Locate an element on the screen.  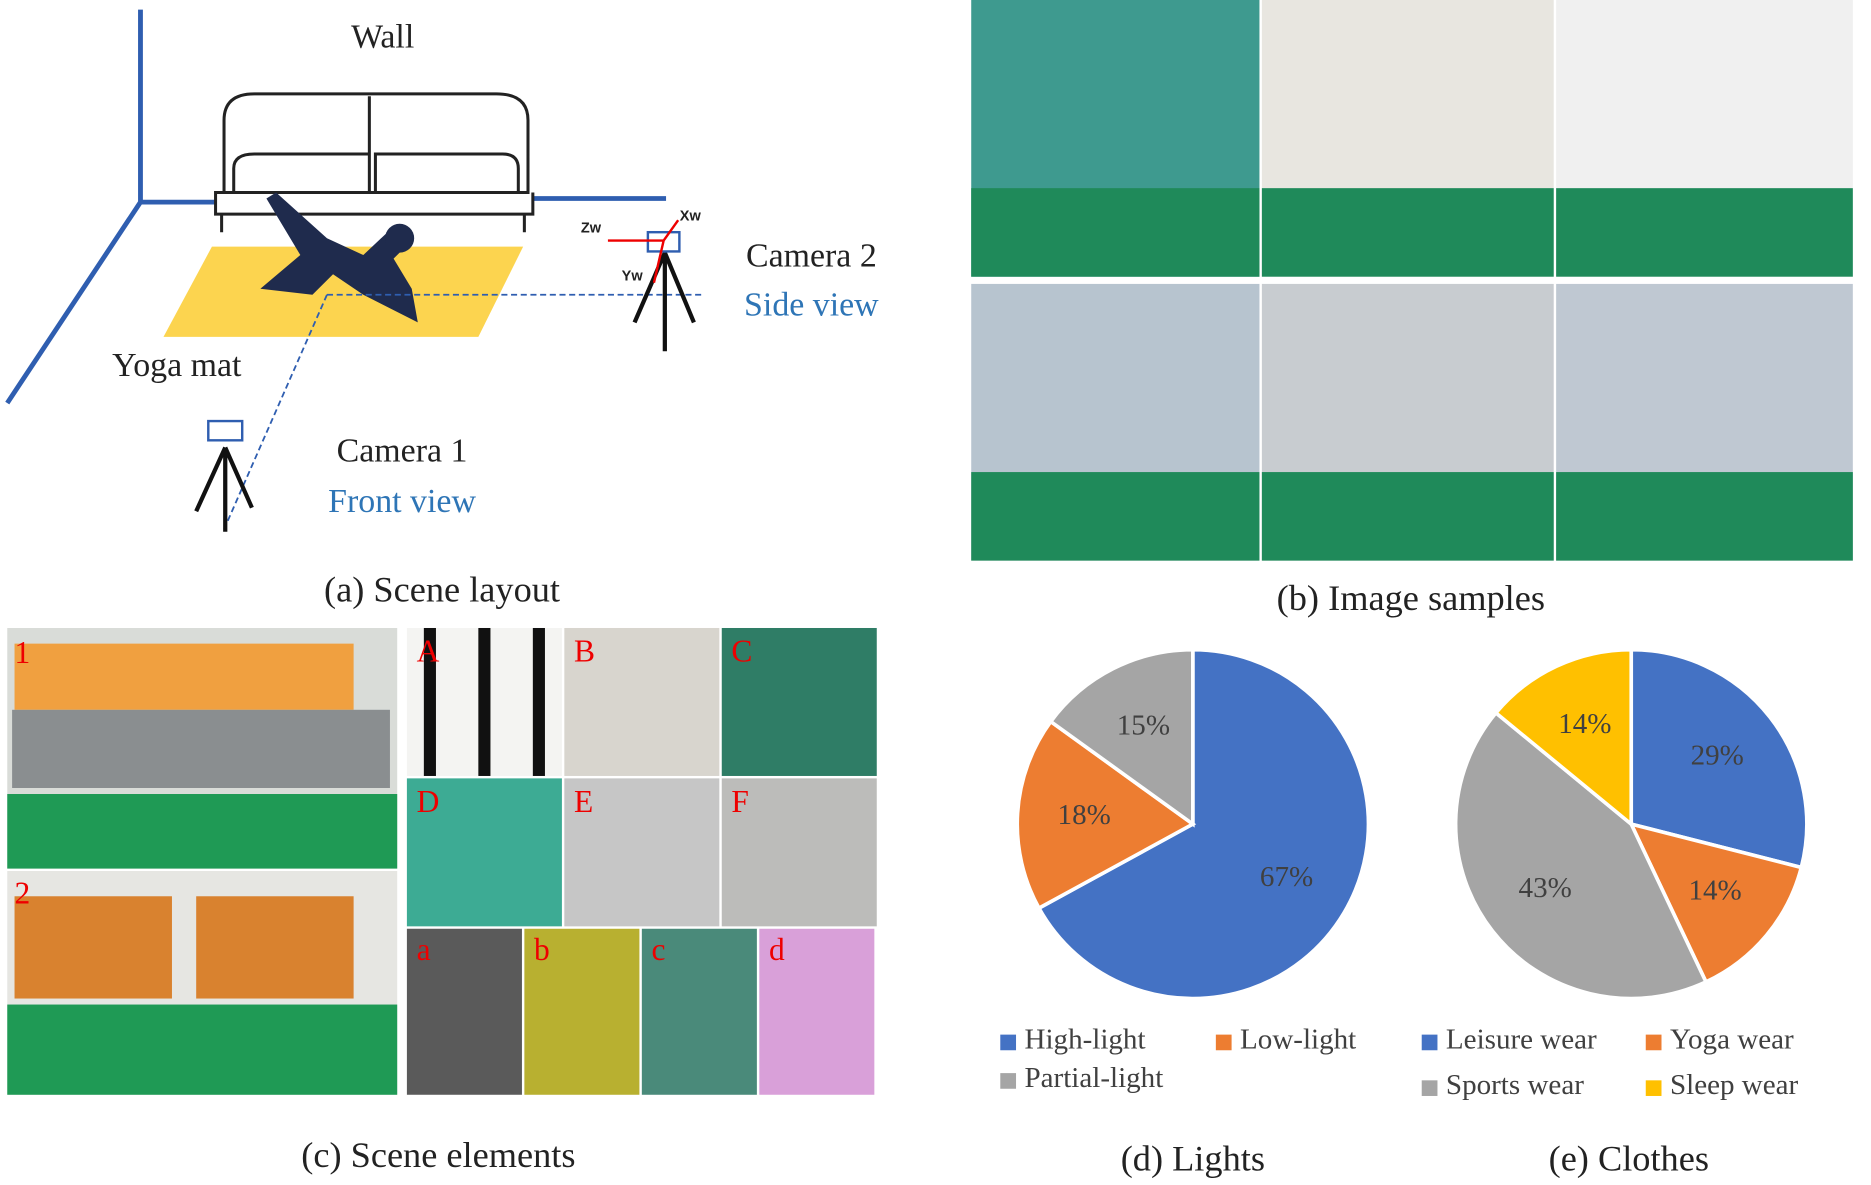
legend-label: Sports wear is located at coordinates (1515, 1085).